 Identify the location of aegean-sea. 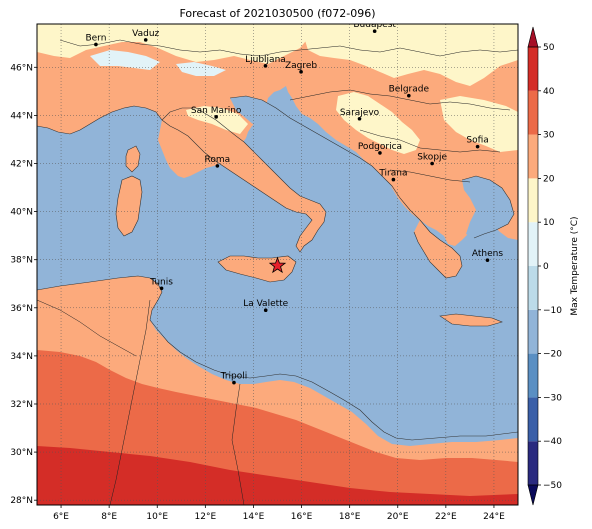
(488, 207).